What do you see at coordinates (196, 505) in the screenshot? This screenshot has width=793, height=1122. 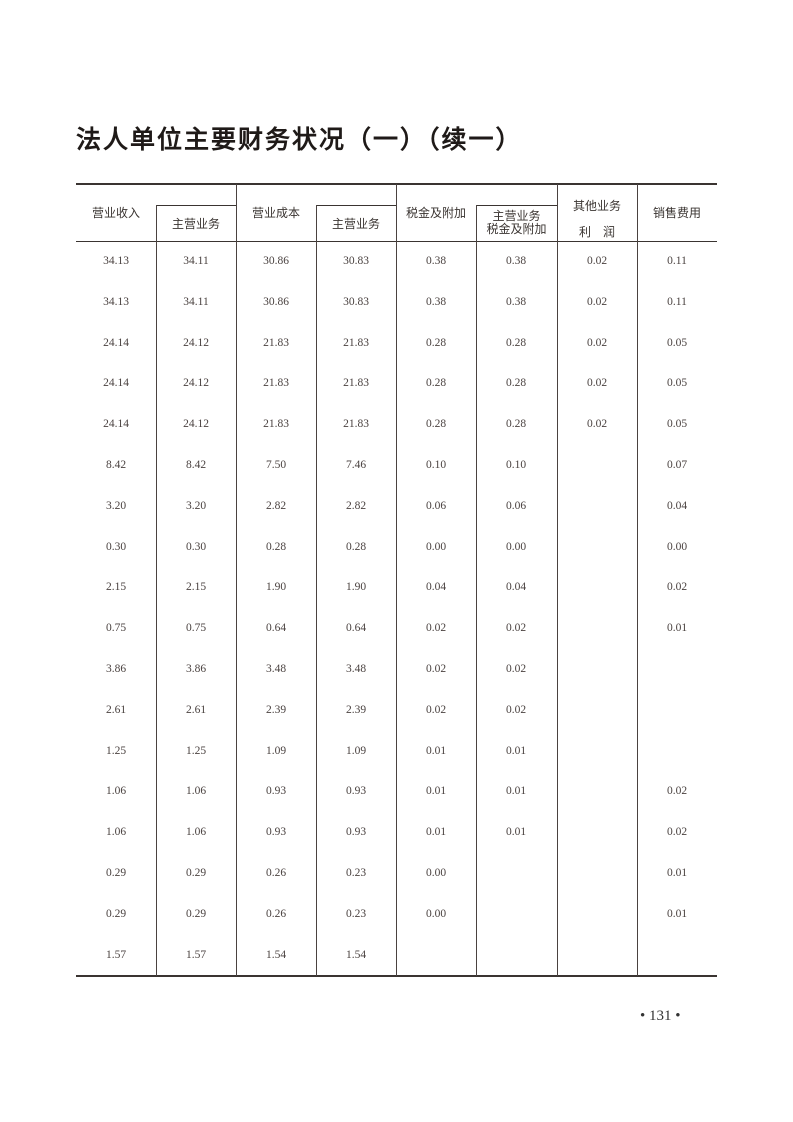 I see `table-cell: 3.20` at bounding box center [196, 505].